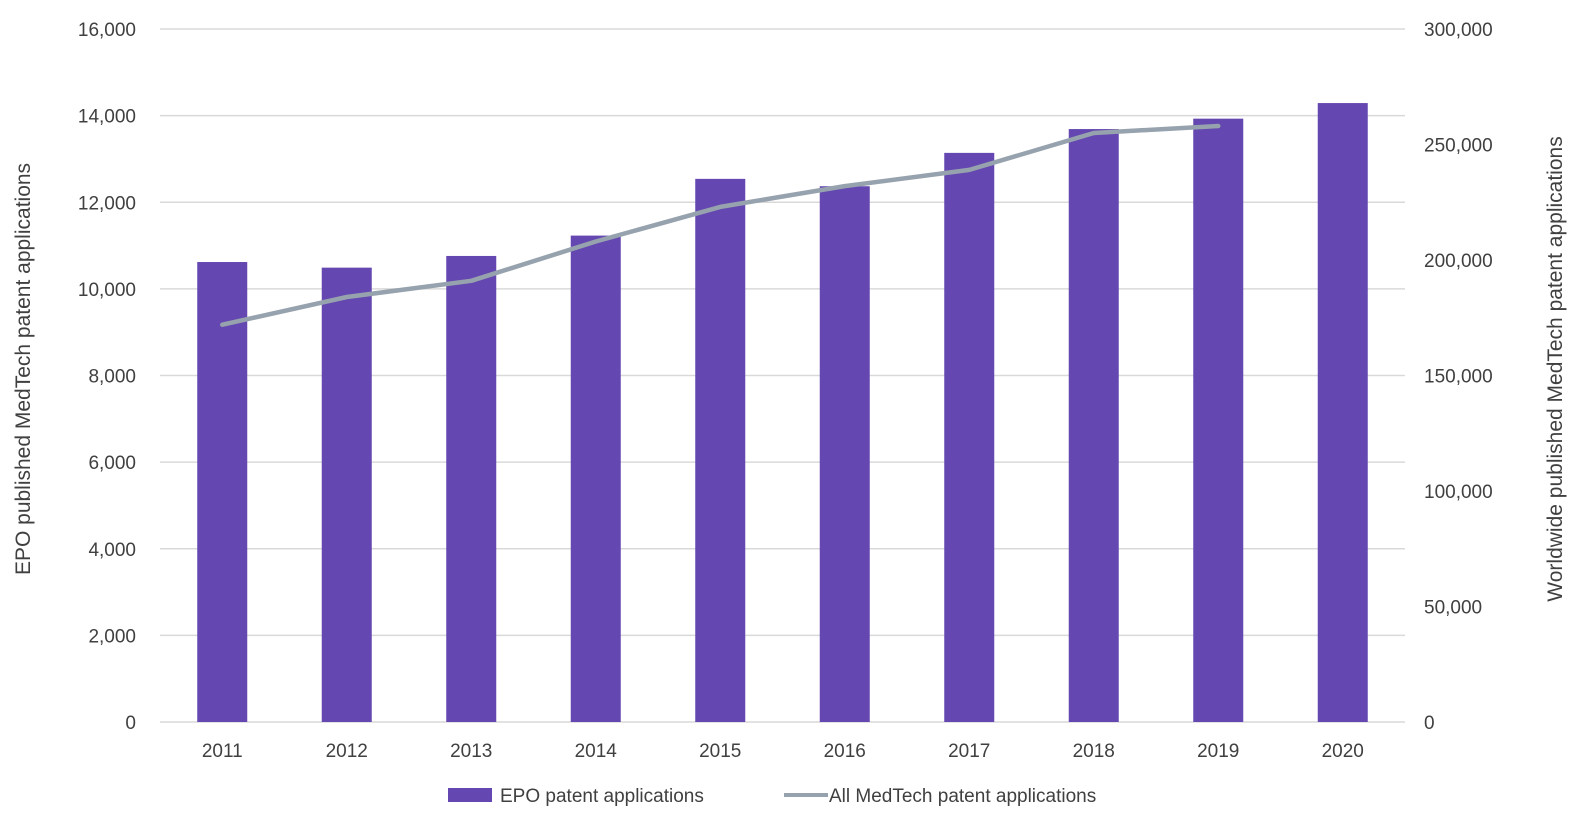  Describe the element at coordinates (107, 117) in the screenshot. I see `y-tick-label: 14,000` at that location.